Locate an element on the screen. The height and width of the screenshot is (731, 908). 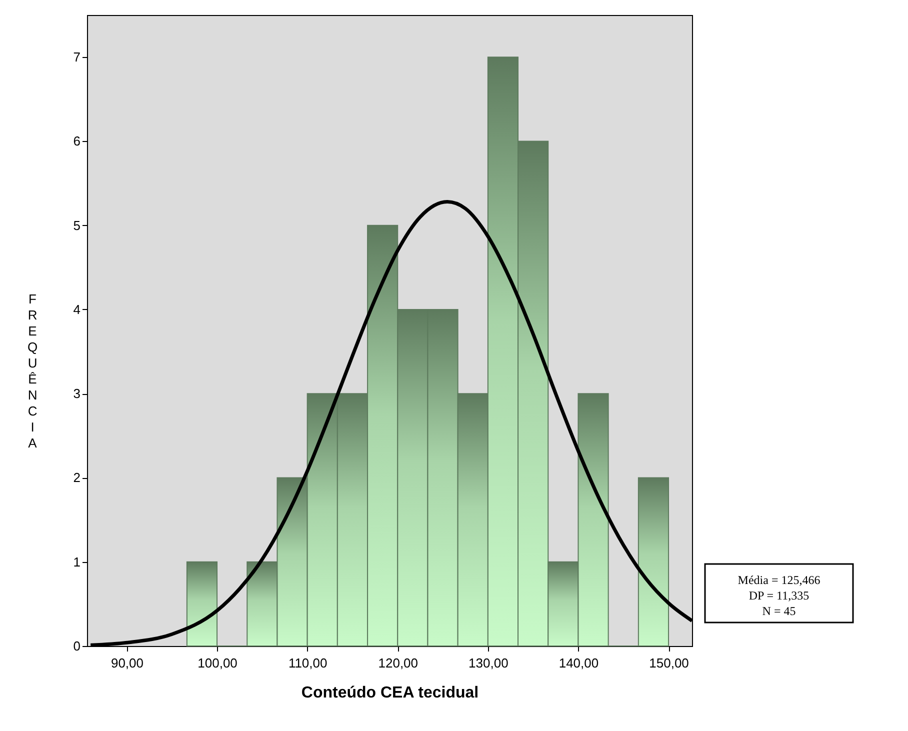
y-tick-label: 6 is located at coordinates (76, 141).